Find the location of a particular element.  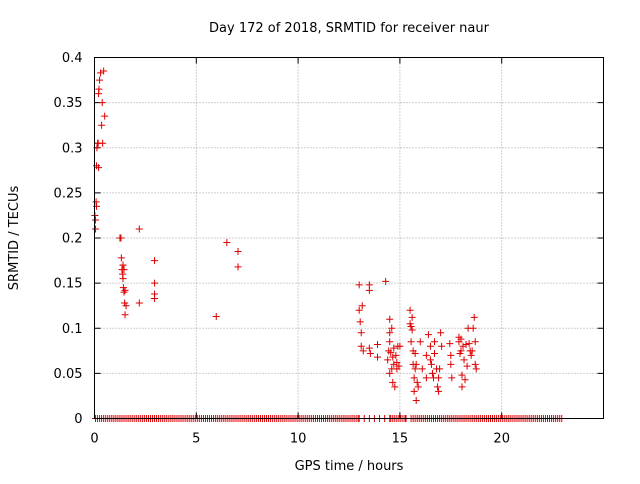

y-tick-label: 0.15 is located at coordinates (68, 284).